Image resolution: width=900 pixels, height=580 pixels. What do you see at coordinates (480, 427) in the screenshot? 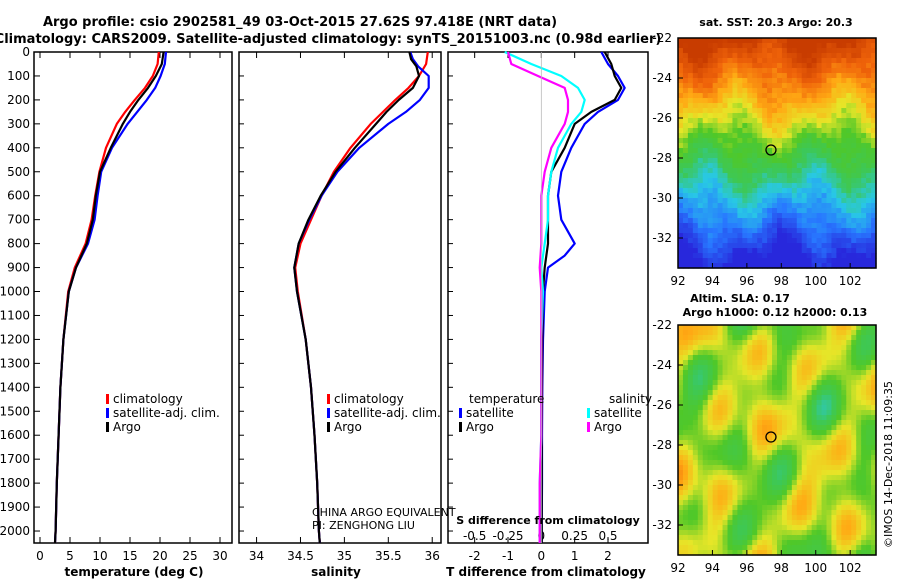
I see `diff-t-legend-label: Argo` at bounding box center [480, 427].